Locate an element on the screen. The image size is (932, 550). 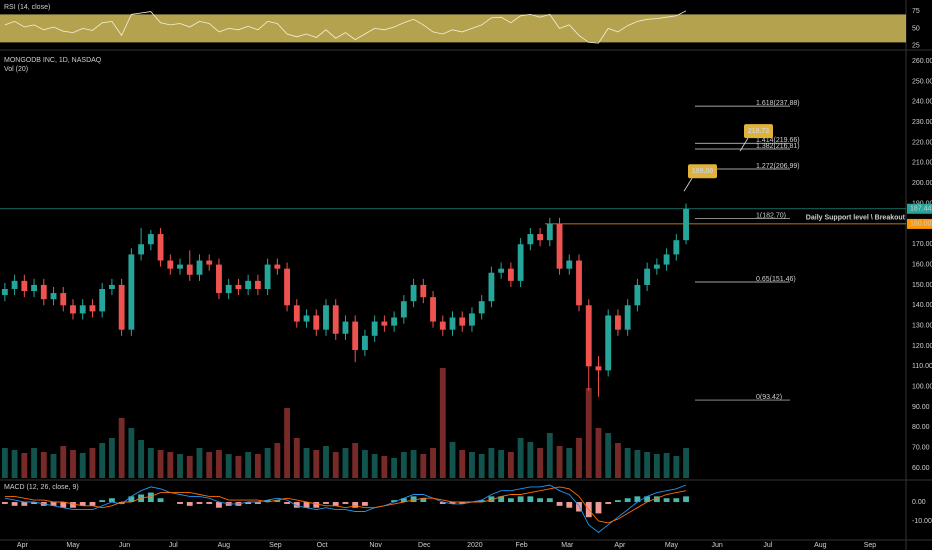
last-price-label: 187.44 is located at coordinates (921, 209).